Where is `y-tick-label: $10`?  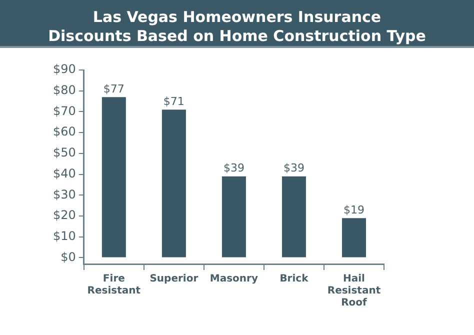
y-tick-label: $10 is located at coordinates (64, 236).